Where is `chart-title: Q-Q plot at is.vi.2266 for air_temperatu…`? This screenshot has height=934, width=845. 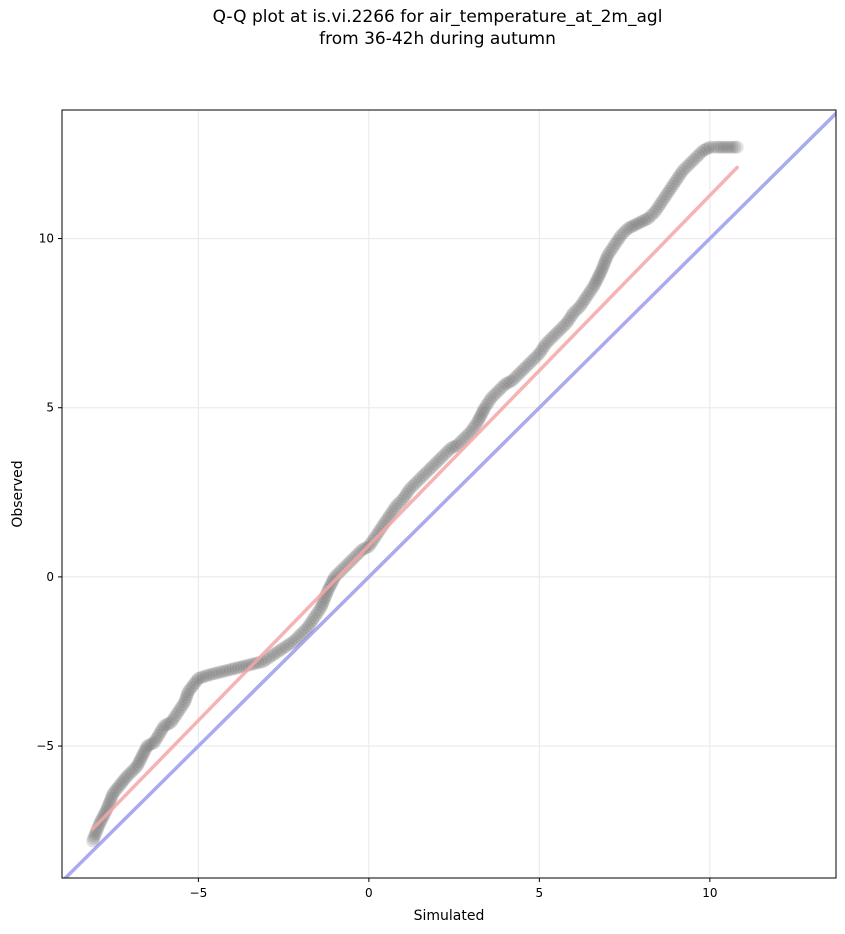 chart-title: Q-Q plot at is.vi.2266 for air_temperatu… is located at coordinates (422, 28).